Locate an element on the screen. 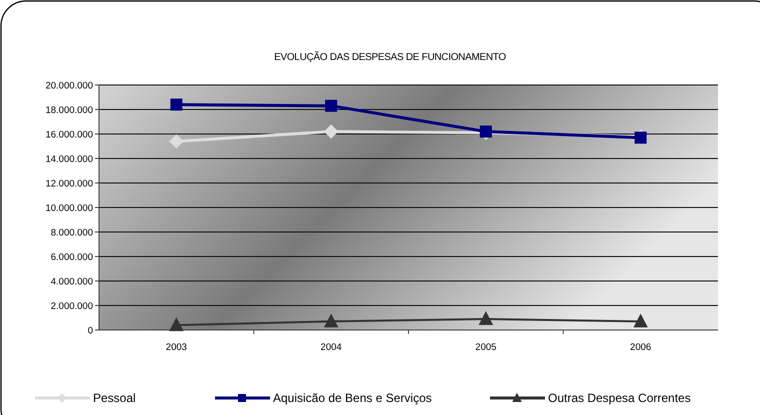 The width and height of the screenshot is (760, 415). x-tick-label: 2003 is located at coordinates (176, 347).